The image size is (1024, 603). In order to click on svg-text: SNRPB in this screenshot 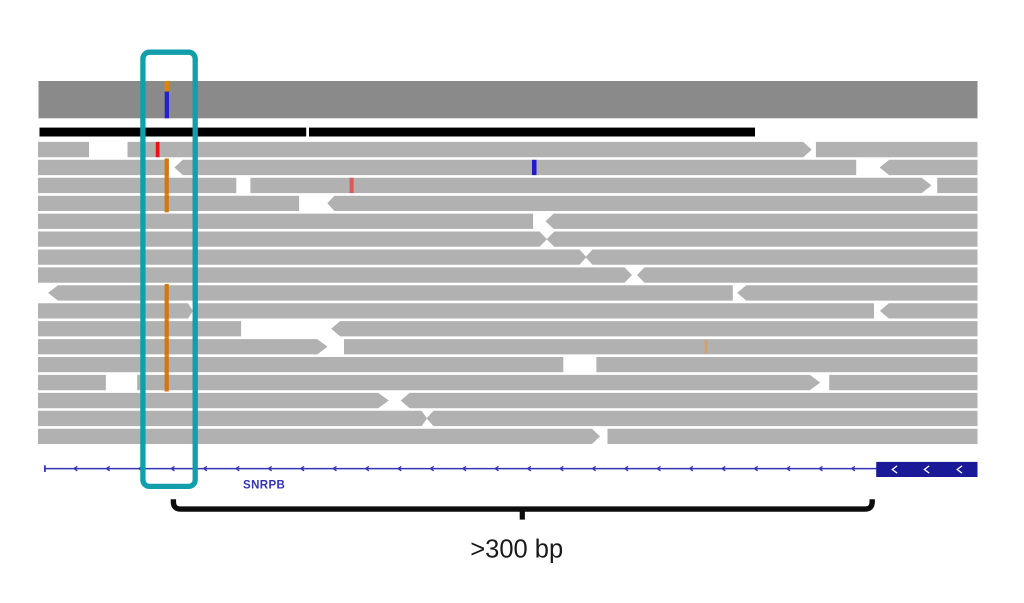, I will do `click(264, 486)`.